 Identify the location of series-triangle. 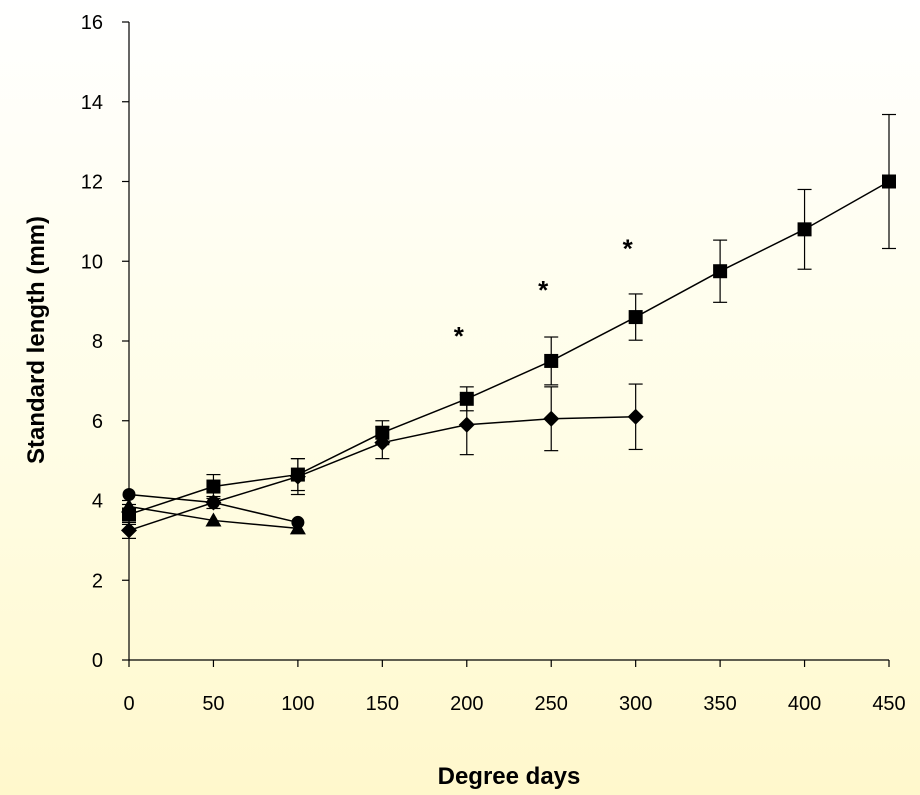
(213, 516).